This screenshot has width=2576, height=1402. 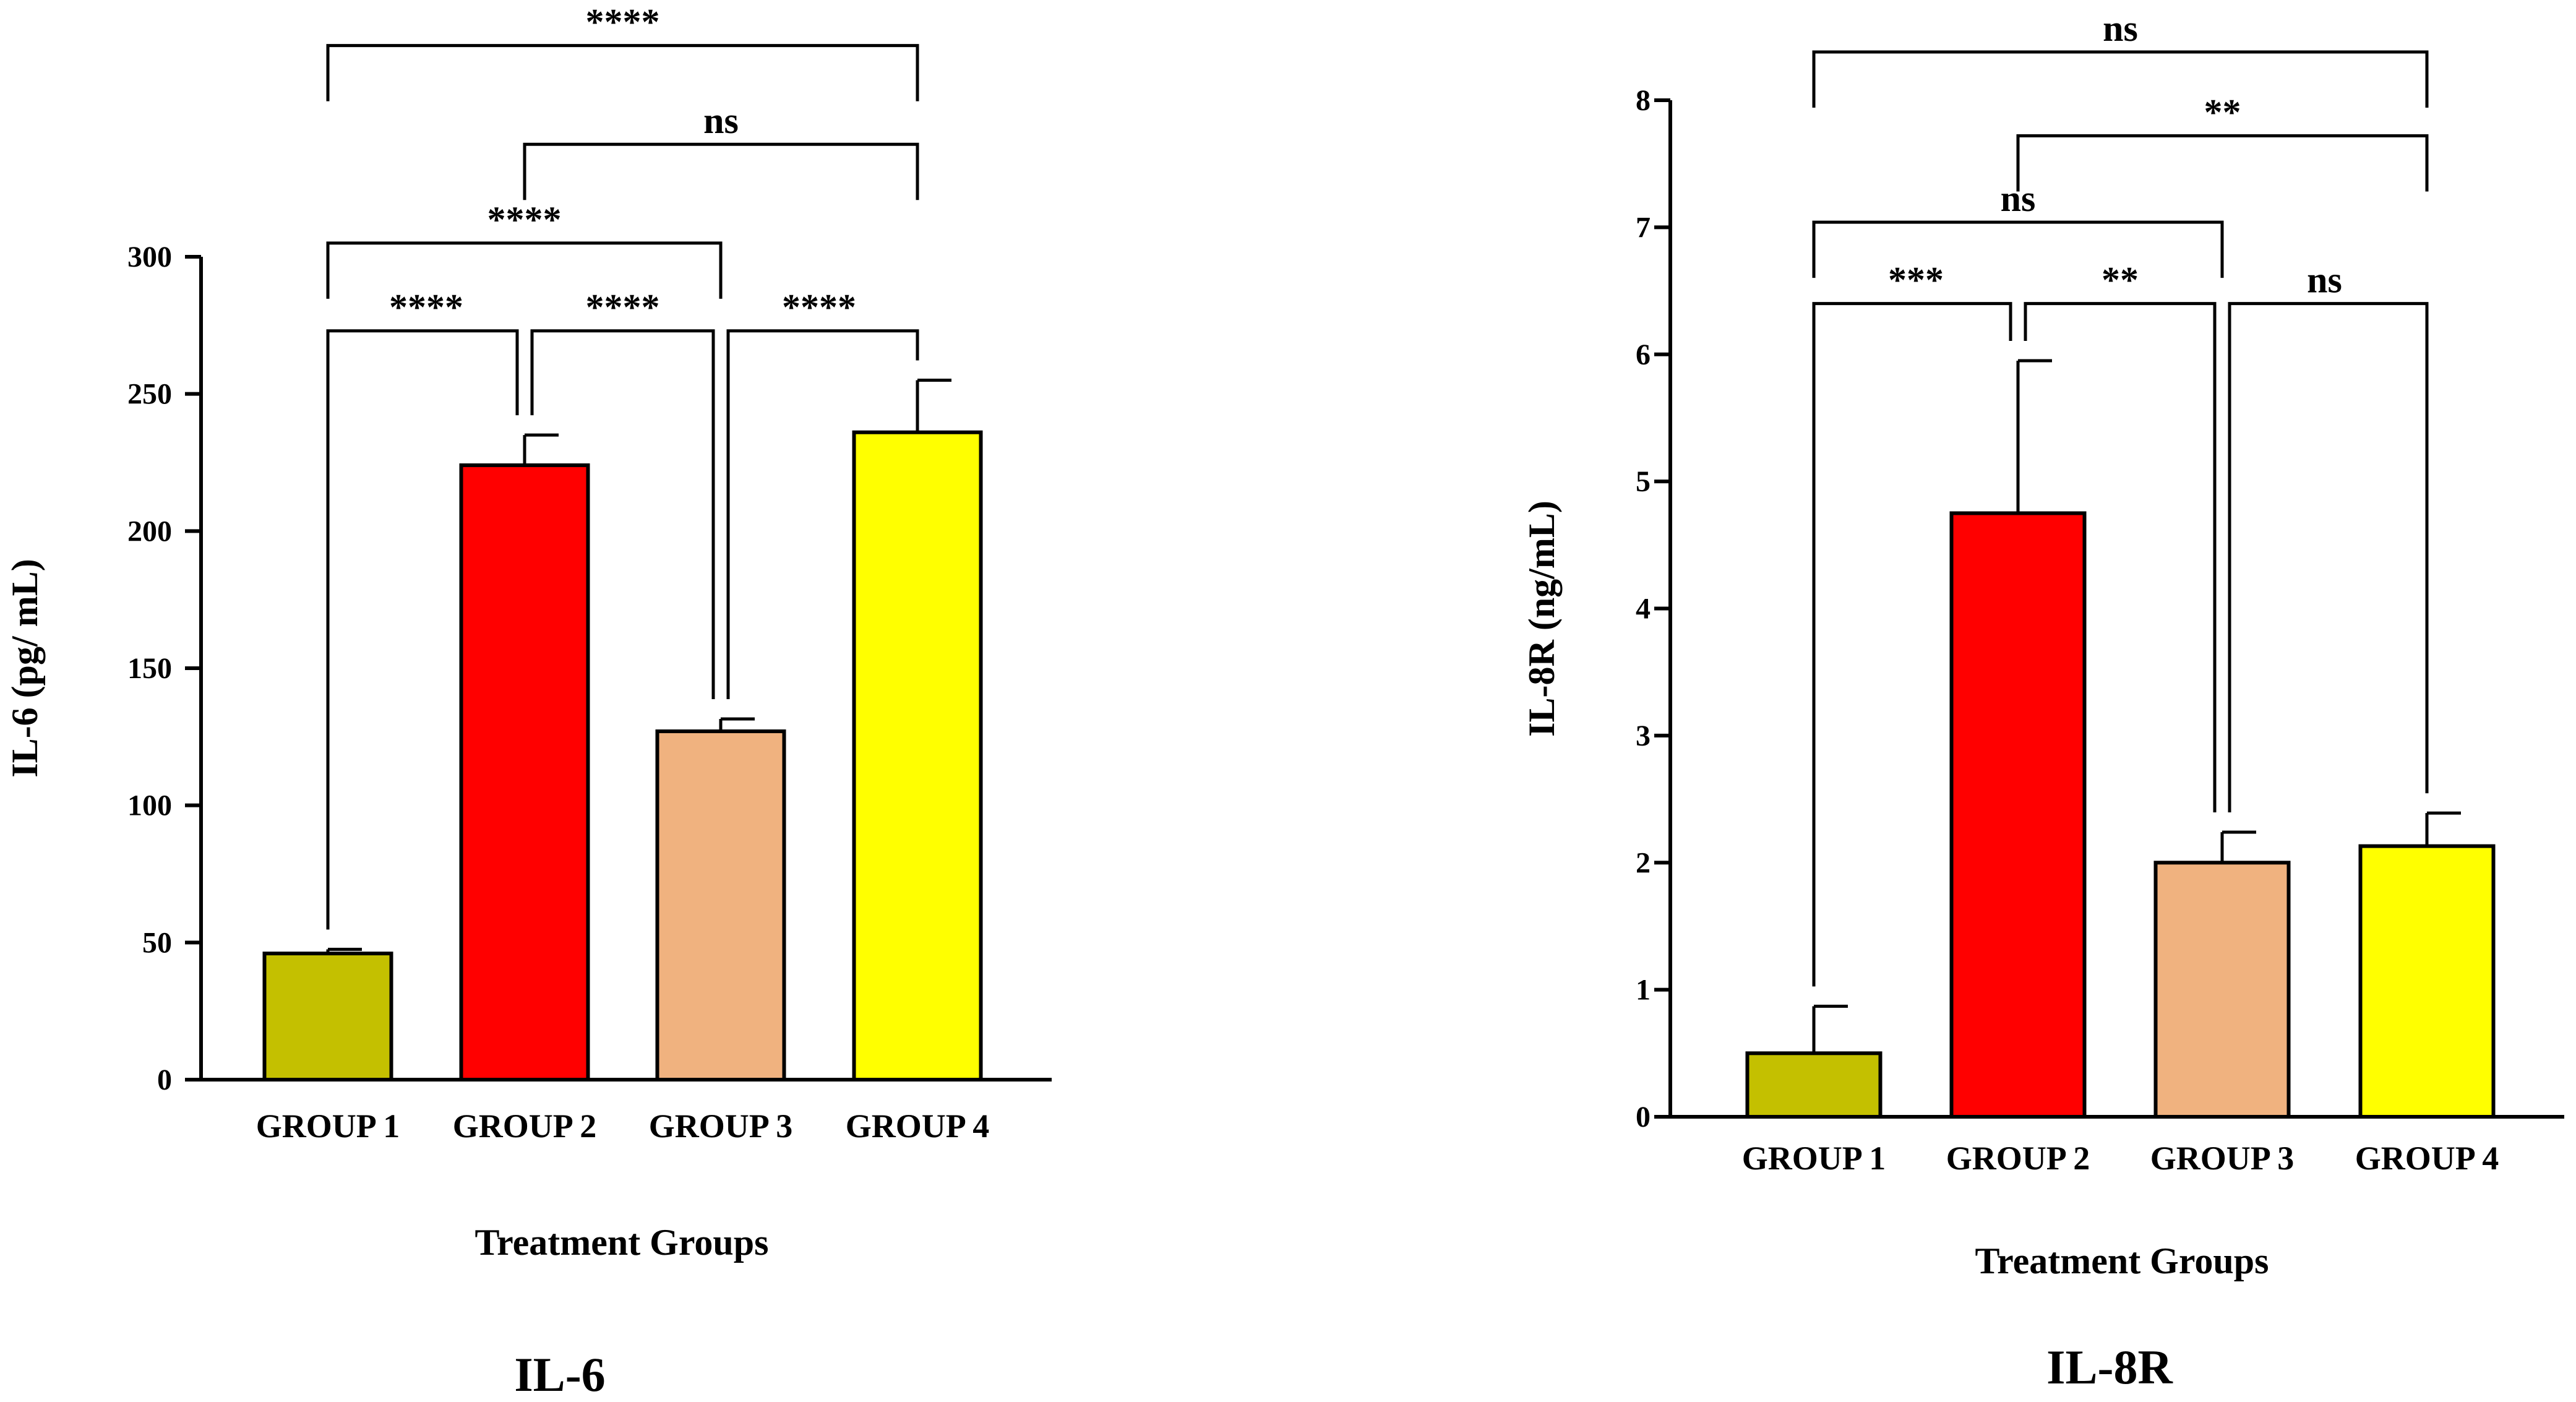 What do you see at coordinates (149, 805) in the screenshot?
I see `y-tick-label: 100` at bounding box center [149, 805].